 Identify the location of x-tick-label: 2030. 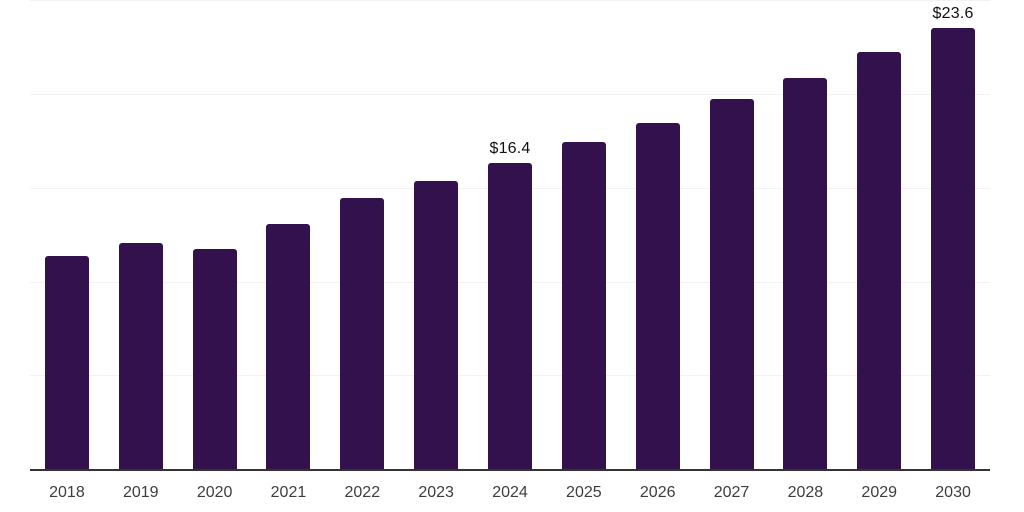
(953, 492).